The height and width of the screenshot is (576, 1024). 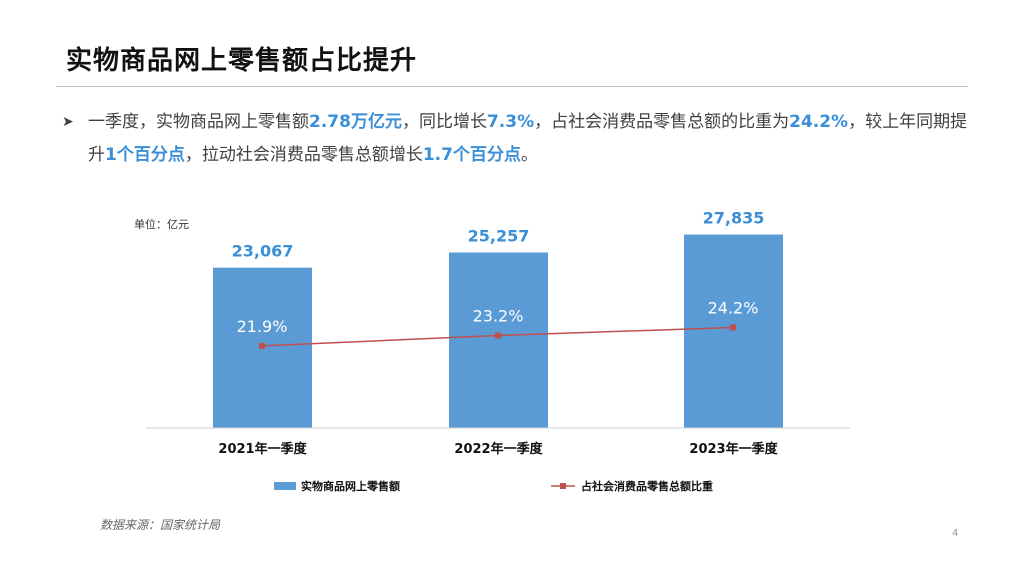 I want to click on legend-bar-label: 实物商品网上零售额, so click(x=350, y=486).